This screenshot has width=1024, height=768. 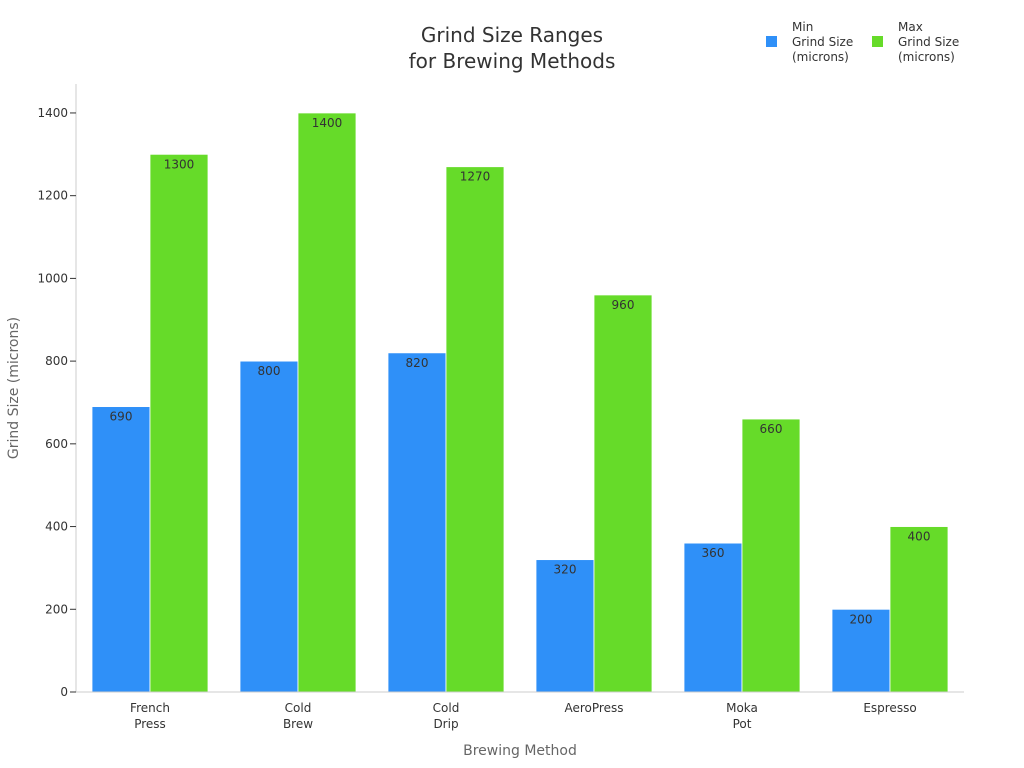 I want to click on data-label-max-1: 1400, so click(x=327, y=123).